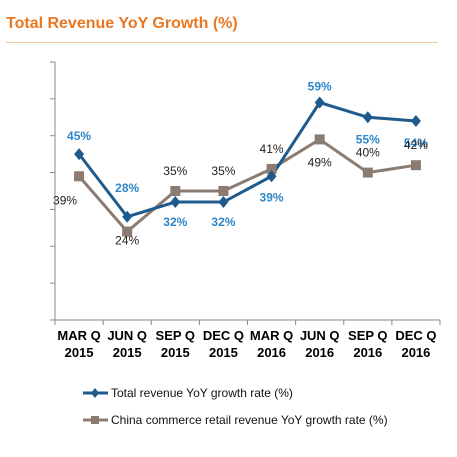 This screenshot has height=457, width=457. I want to click on total-revenue-data-label: 45%, so click(79, 136).